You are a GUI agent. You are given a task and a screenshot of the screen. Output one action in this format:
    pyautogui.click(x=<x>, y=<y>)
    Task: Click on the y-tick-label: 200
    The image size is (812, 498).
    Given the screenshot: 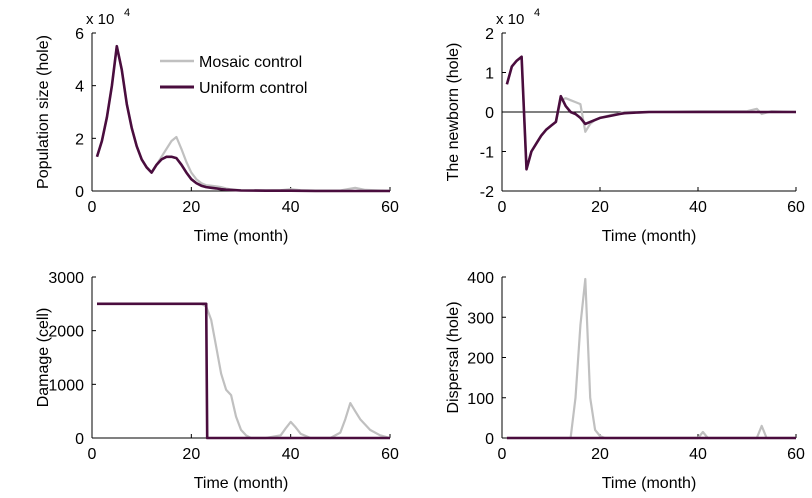 What is the action you would take?
    pyautogui.click(x=480, y=359)
    